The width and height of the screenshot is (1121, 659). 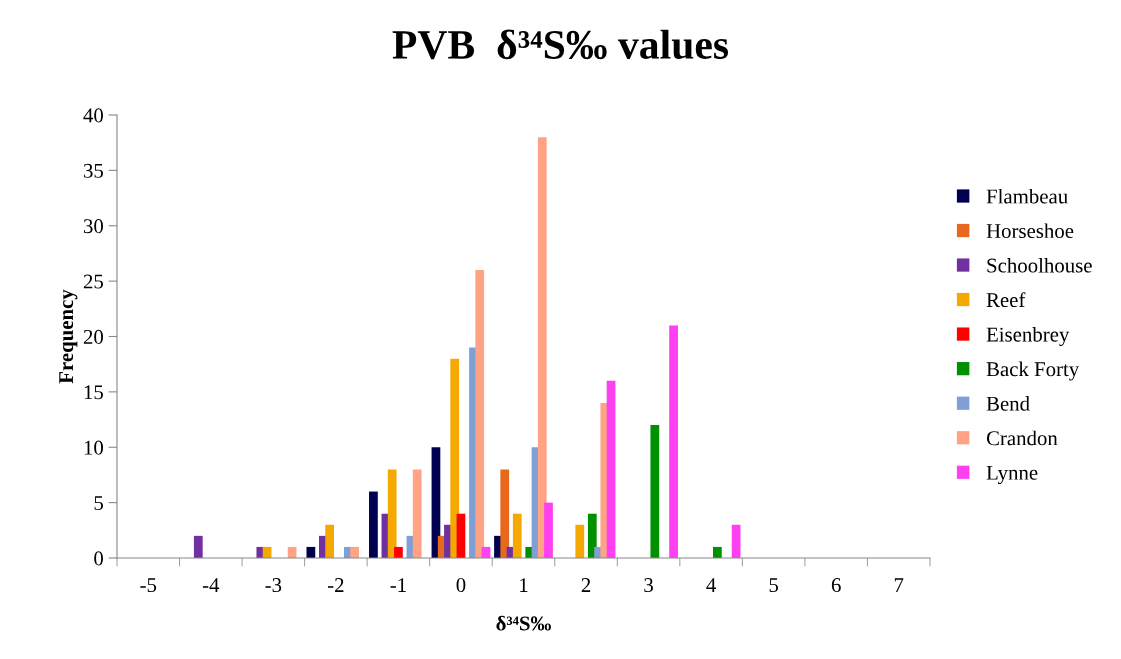 What do you see at coordinates (93, 281) in the screenshot?
I see `y-tick-label: 25` at bounding box center [93, 281].